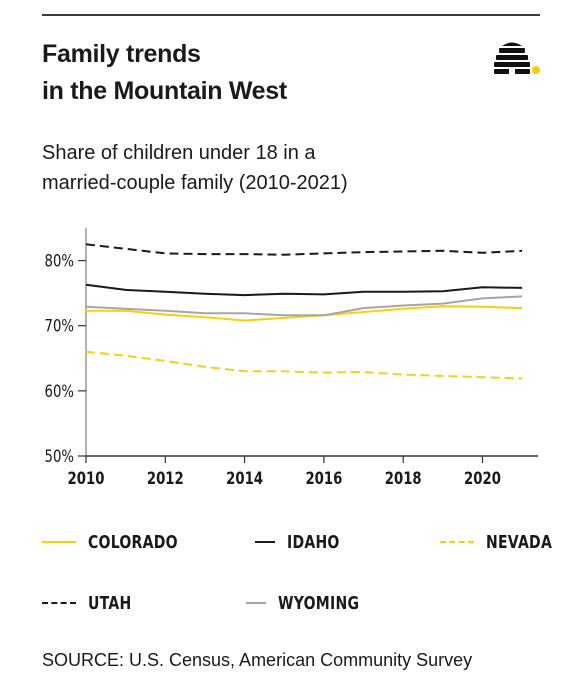 This screenshot has height=699, width=584. I want to click on title-line-2: in the Mountain West, so click(164, 91).